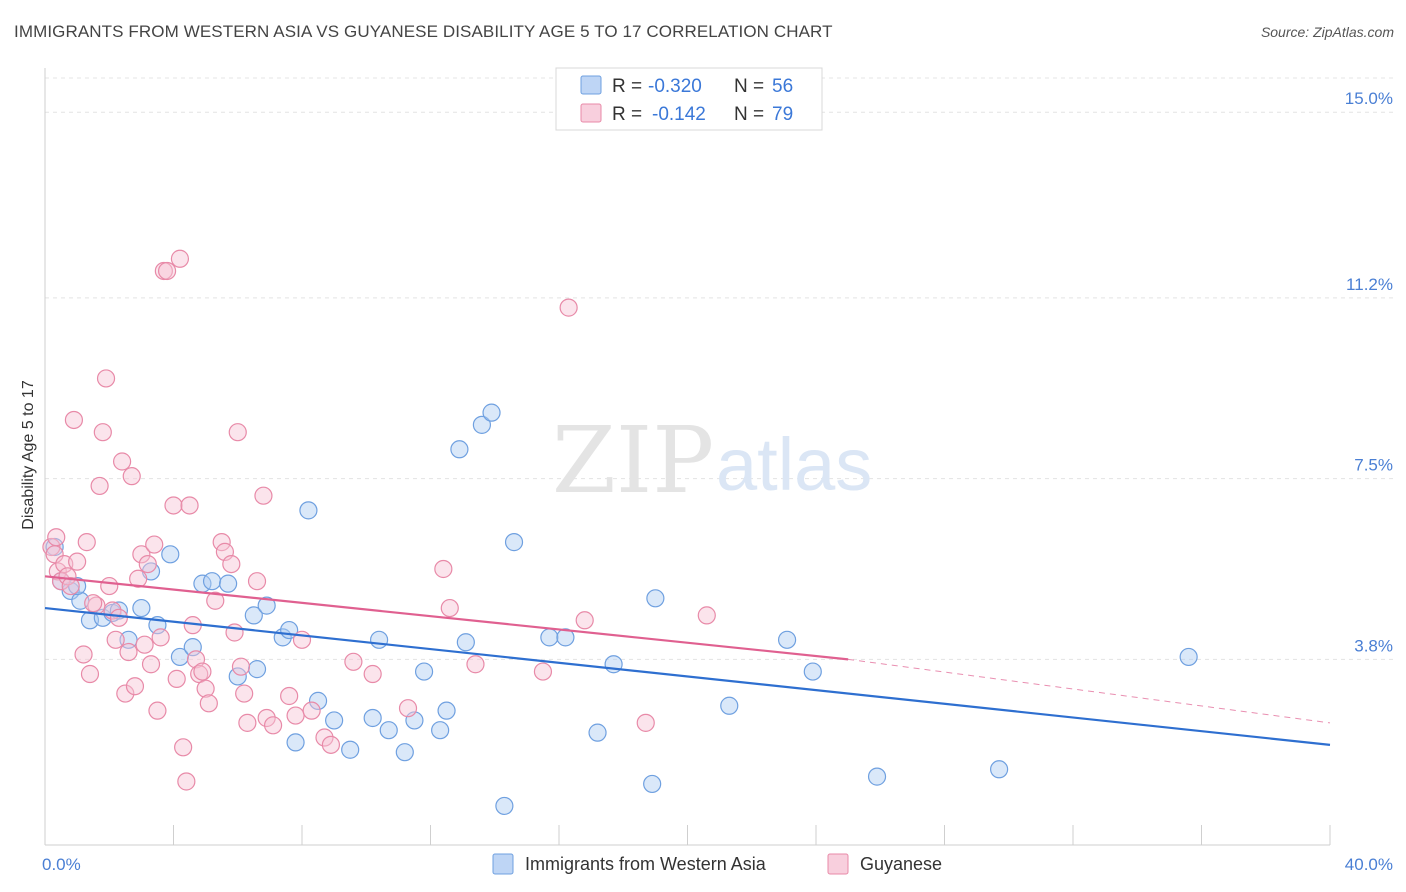 Image resolution: width=1406 pixels, height=892 pixels. Describe the element at coordinates (1369, 284) in the screenshot. I see `y-tick-label-2: 11.2%` at that location.